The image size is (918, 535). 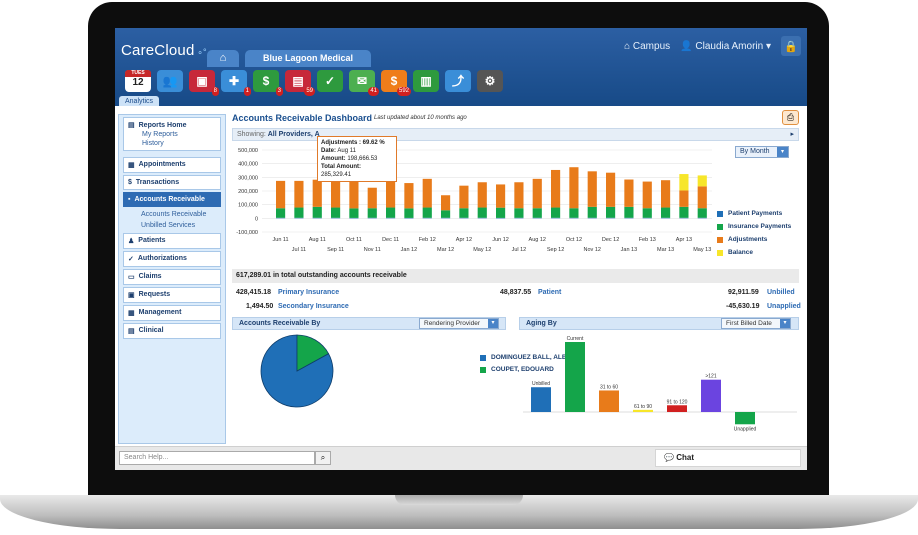 I want to click on check-icon: ✓, so click(x=330, y=81).